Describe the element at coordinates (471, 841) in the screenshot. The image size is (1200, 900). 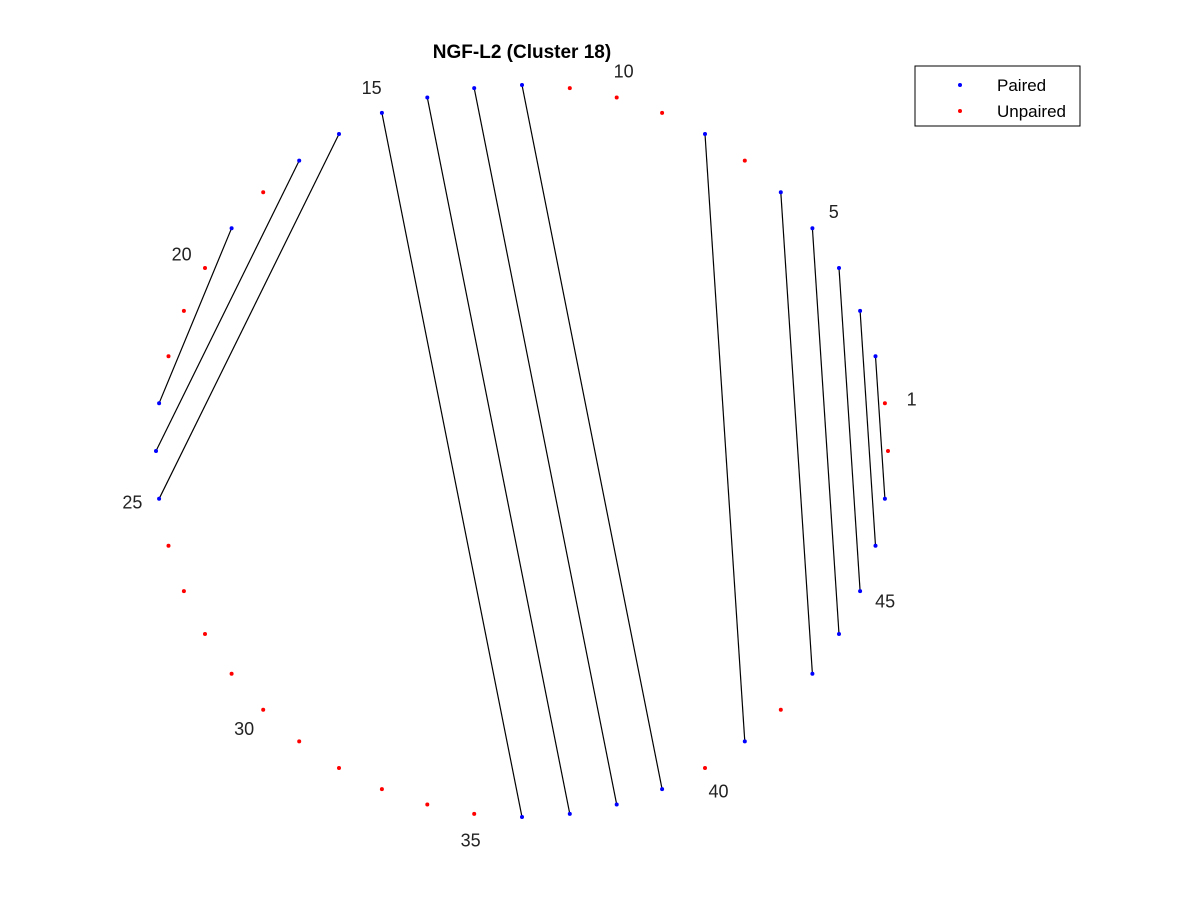
I see `index-label-35: 35` at that location.